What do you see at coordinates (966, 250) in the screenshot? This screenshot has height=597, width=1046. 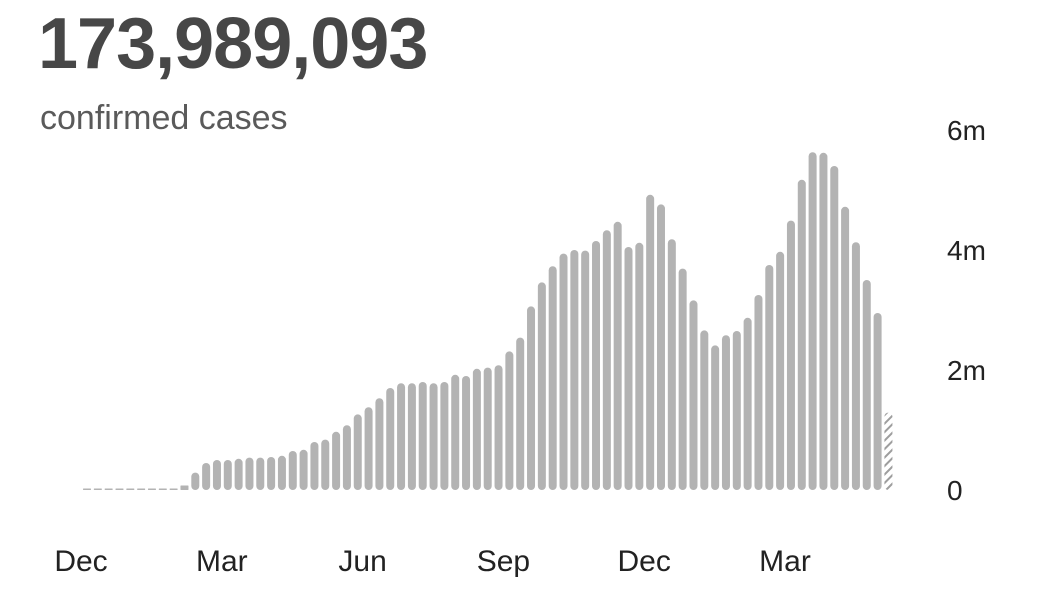 I see `y-tick-label: 4m` at bounding box center [966, 250].